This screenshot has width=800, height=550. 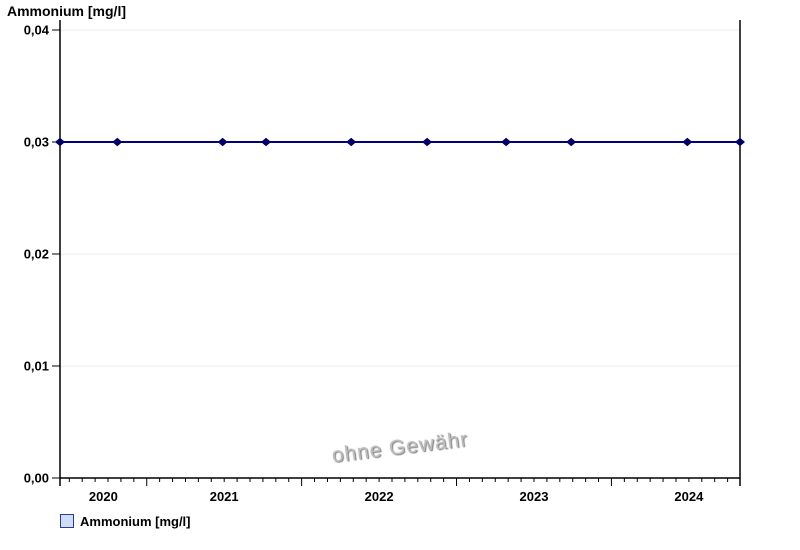 I want to click on legend-label: Ammonium [mg/l], so click(x=135, y=521).